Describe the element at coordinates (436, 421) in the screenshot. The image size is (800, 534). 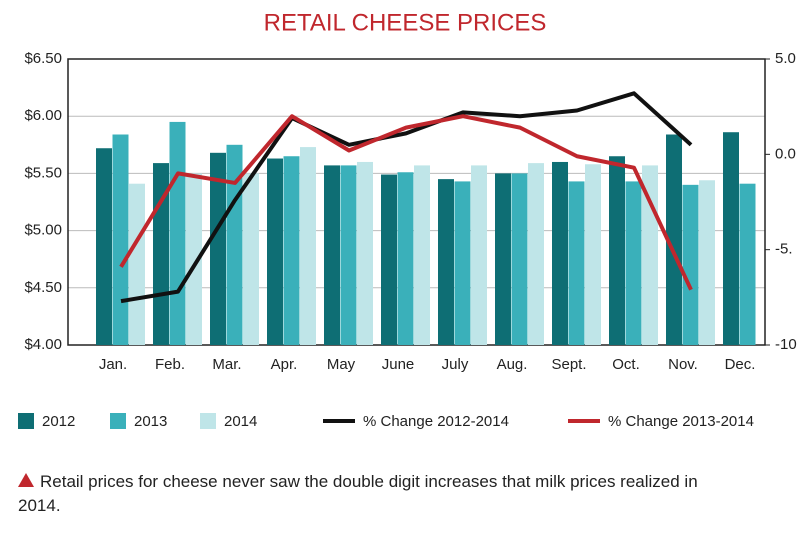
I see `legend-label: % Change 2012-2014` at that location.